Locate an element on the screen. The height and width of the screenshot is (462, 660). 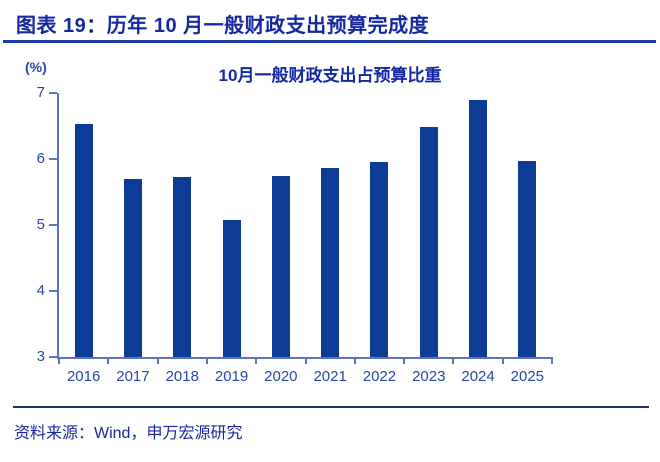
bar-2020 is located at coordinates (280, 266).